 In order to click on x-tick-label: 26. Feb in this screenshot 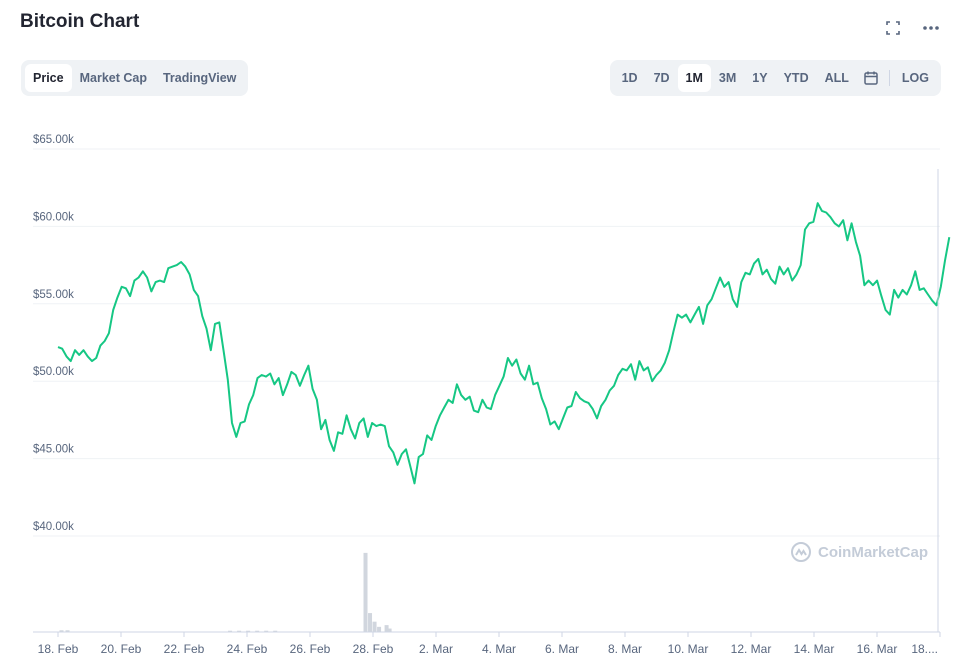, I will do `click(310, 649)`.